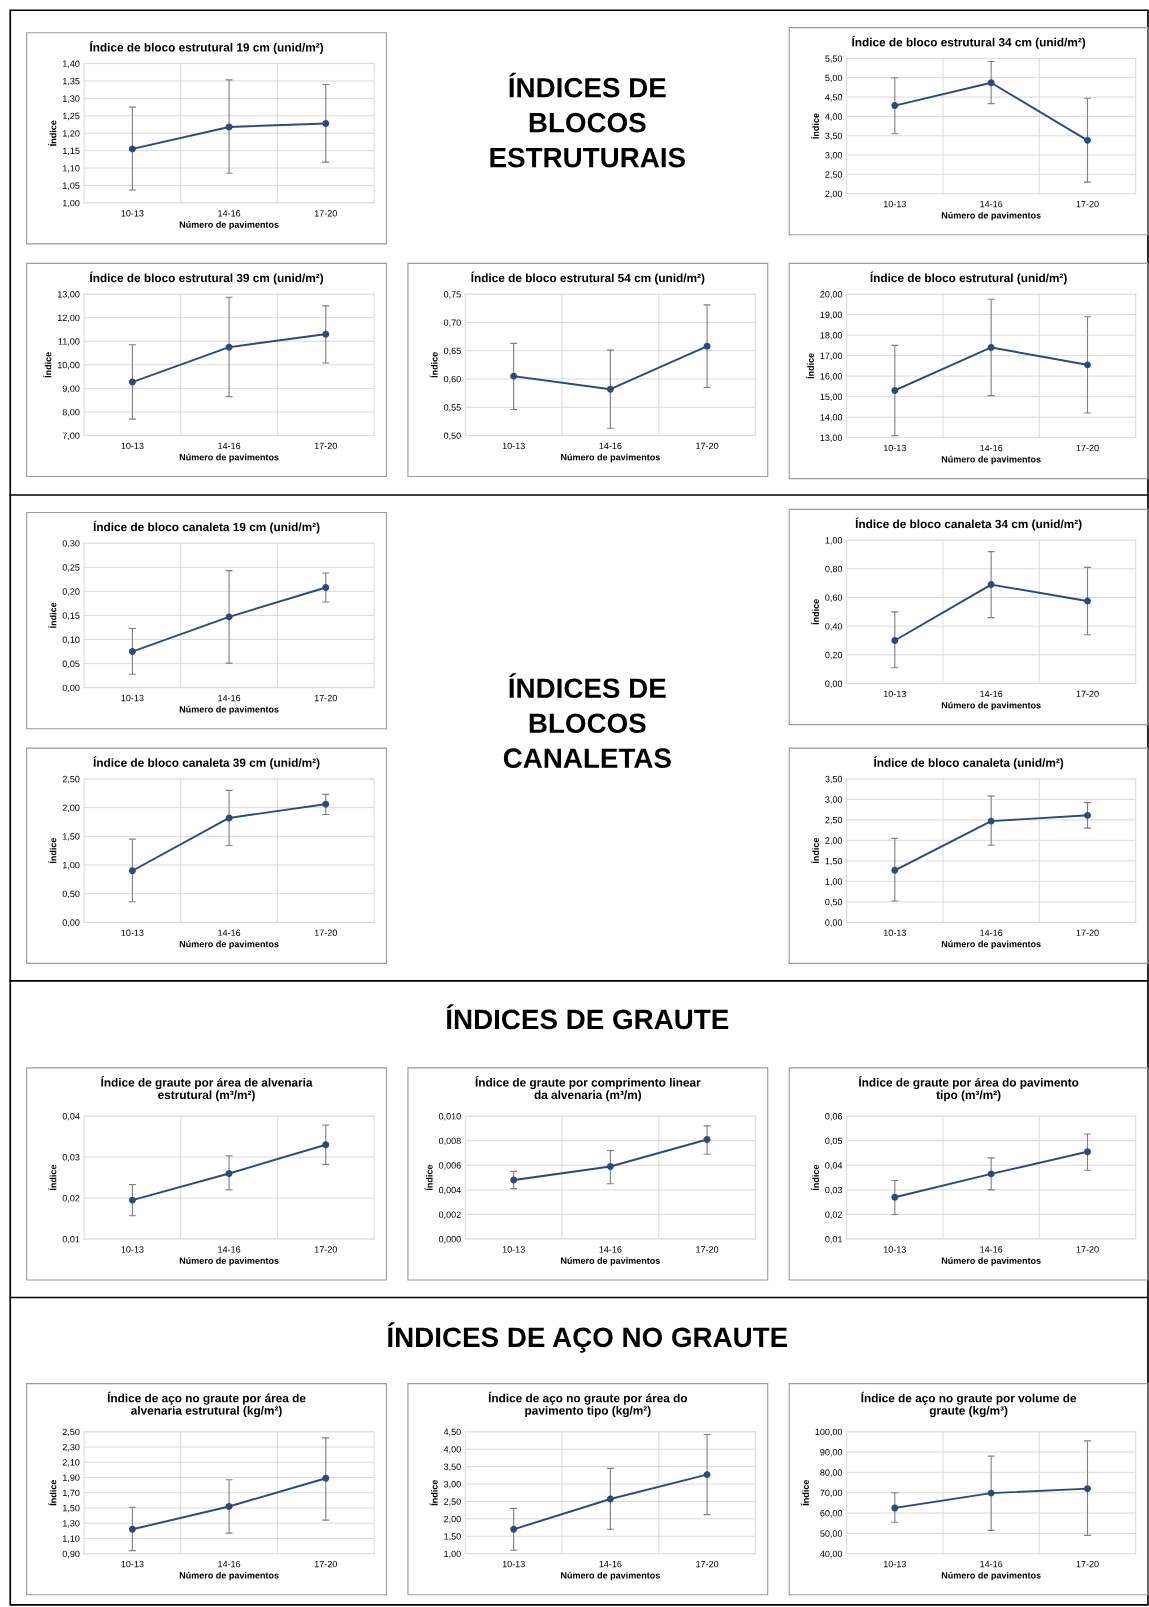  I want to click on chart-title: Índice de bloco canaleta (unid/m²), so click(969, 763).